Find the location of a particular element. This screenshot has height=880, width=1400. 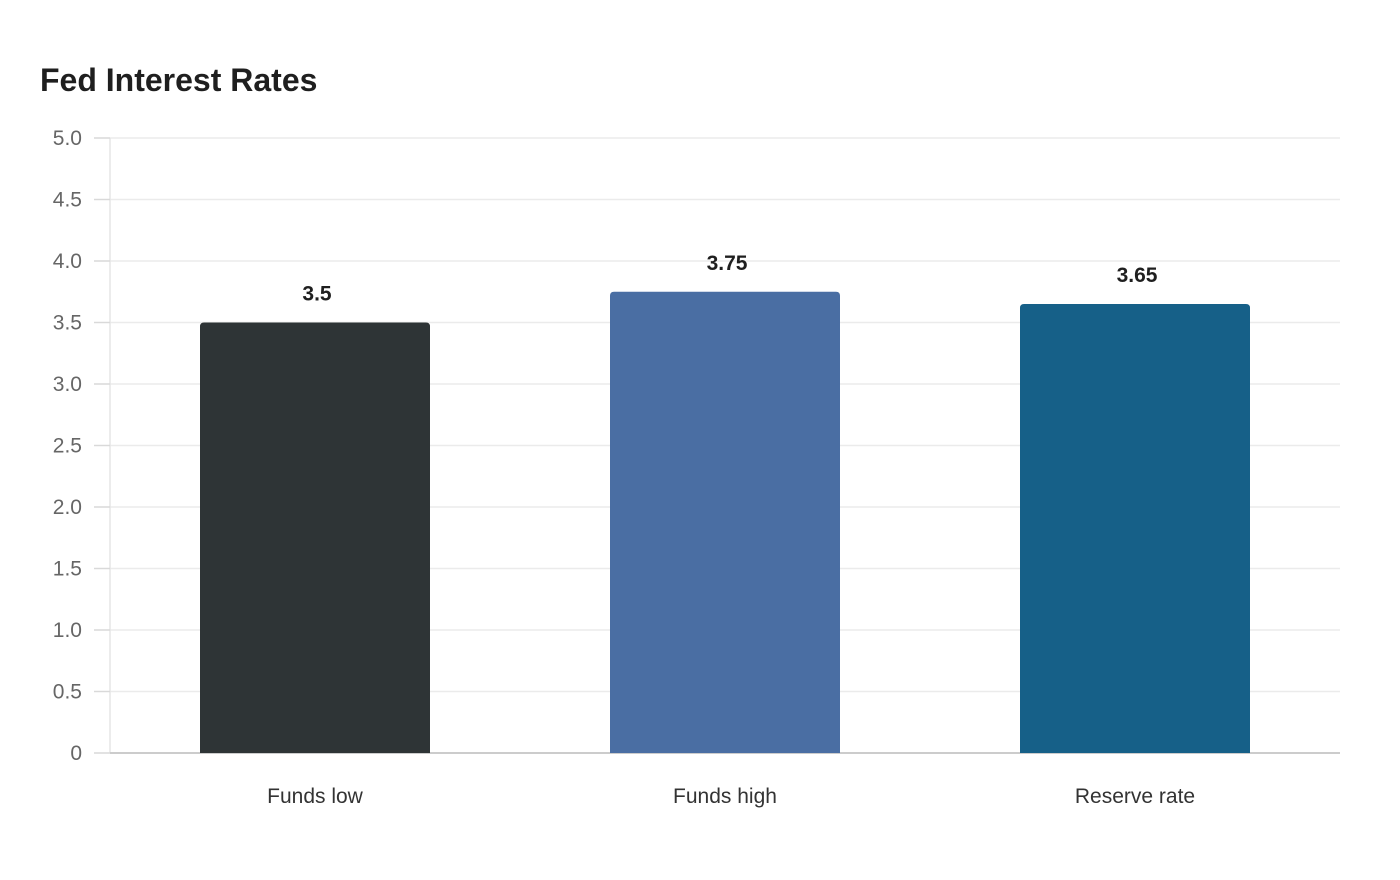

chart-title: Fed Interest Rates is located at coordinates (179, 80).